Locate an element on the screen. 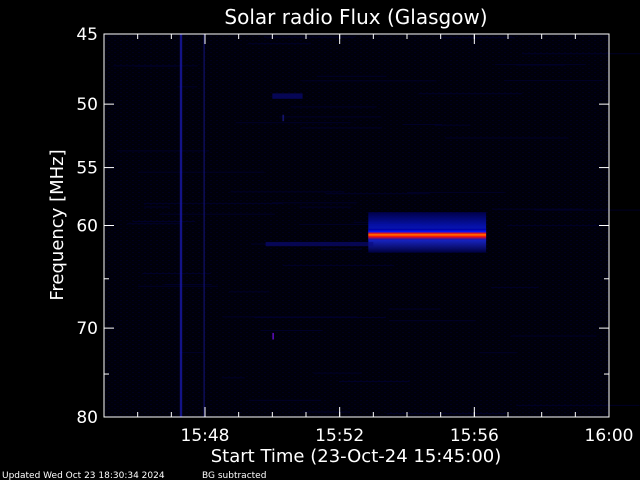  y-tick-label: 45 is located at coordinates (87, 35).